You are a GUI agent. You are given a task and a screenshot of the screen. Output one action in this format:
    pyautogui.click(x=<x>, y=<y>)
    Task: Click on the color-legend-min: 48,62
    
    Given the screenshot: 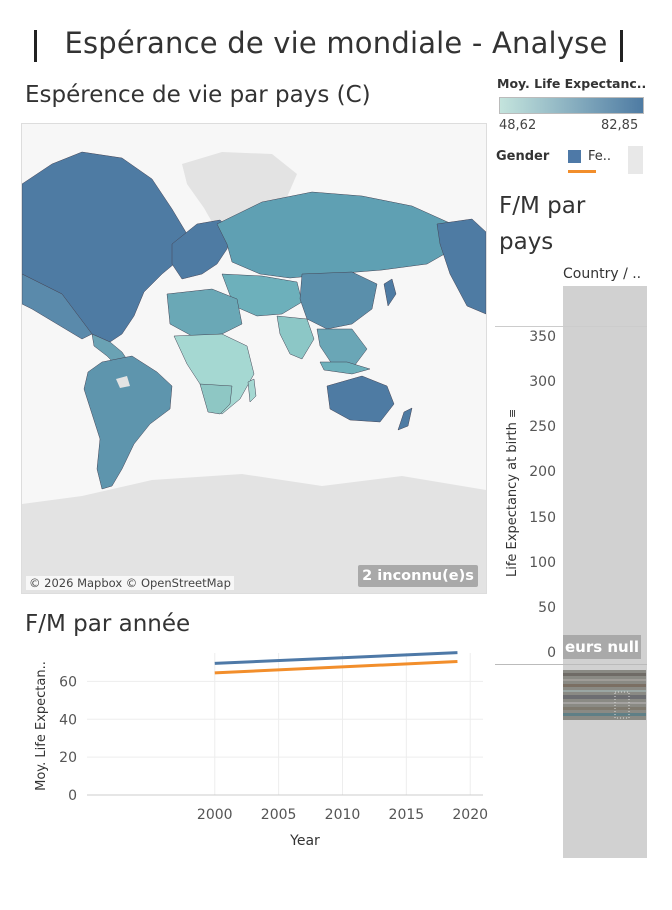 What is the action you would take?
    pyautogui.click(x=518, y=125)
    